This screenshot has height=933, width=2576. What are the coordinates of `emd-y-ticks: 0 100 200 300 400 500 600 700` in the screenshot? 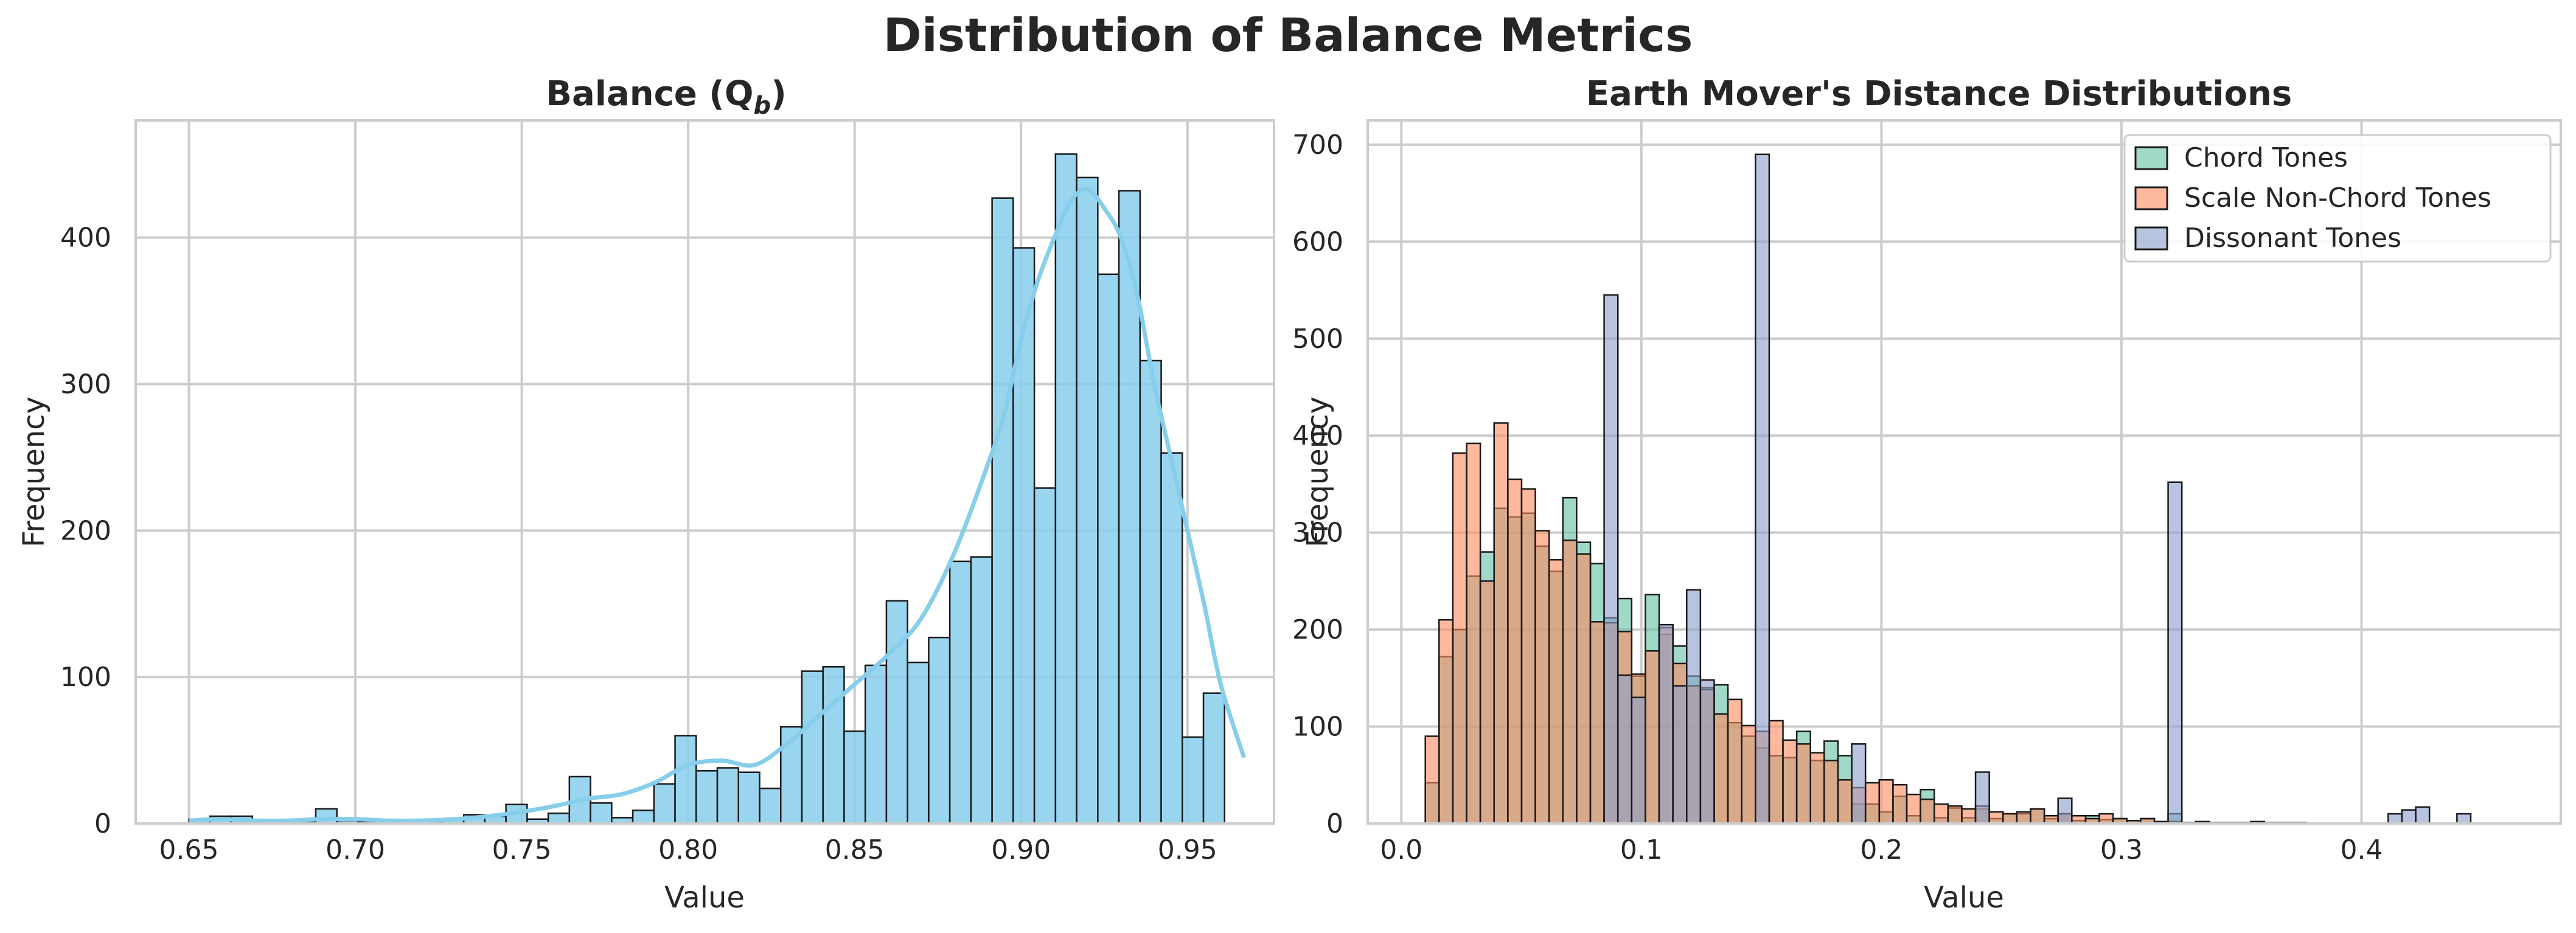 It's located at (1317, 484).